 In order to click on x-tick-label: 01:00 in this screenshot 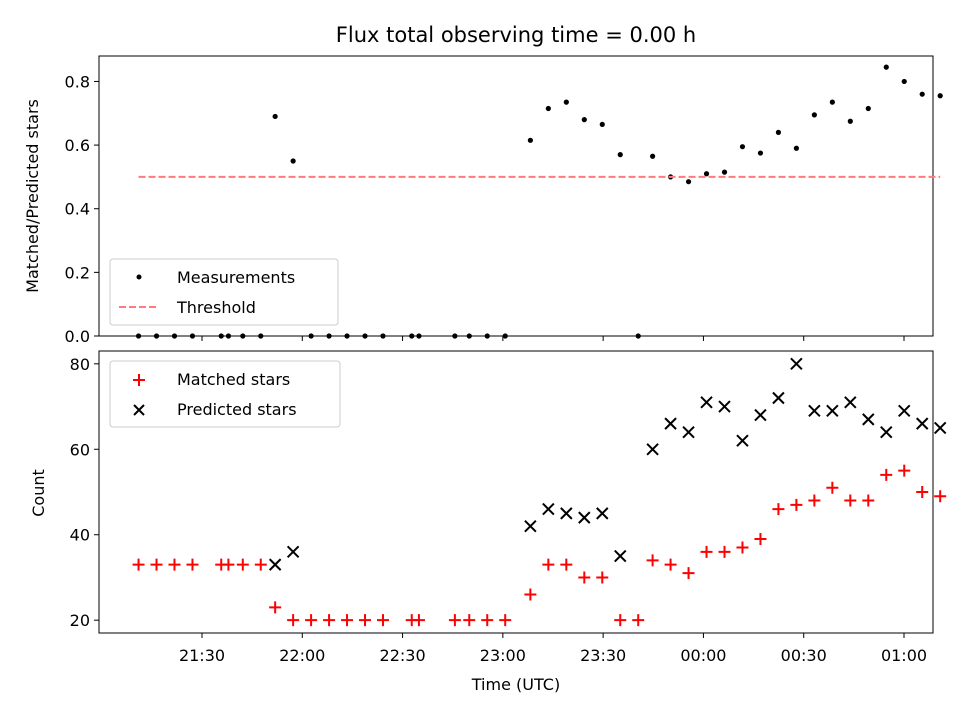, I will do `click(904, 655)`.